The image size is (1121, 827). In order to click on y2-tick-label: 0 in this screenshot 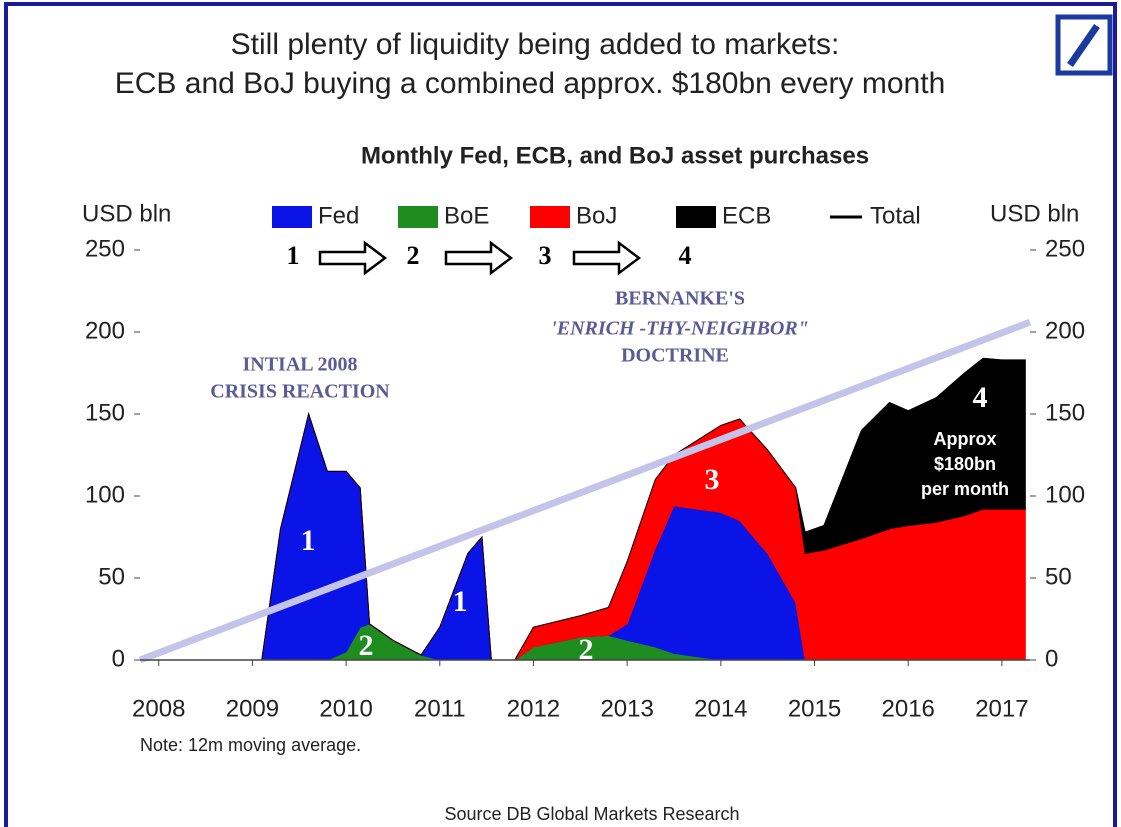, I will do `click(1051, 658)`.